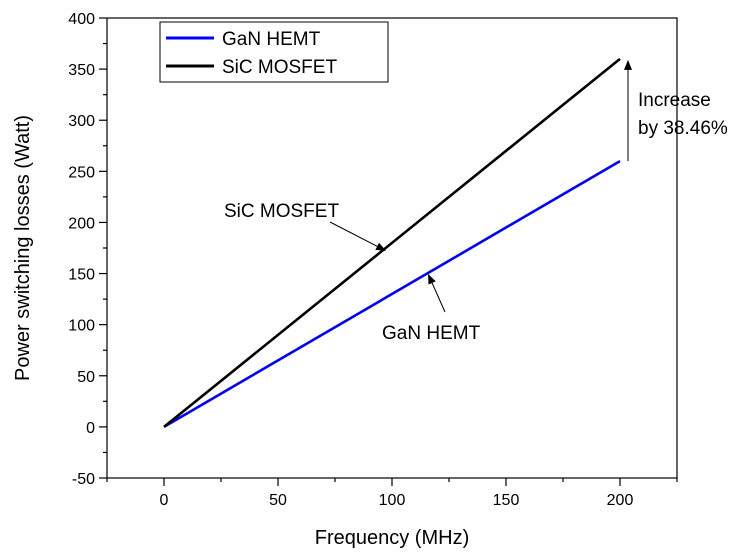  What do you see at coordinates (164, 500) in the screenshot?
I see `x-tick-label: 0` at bounding box center [164, 500].